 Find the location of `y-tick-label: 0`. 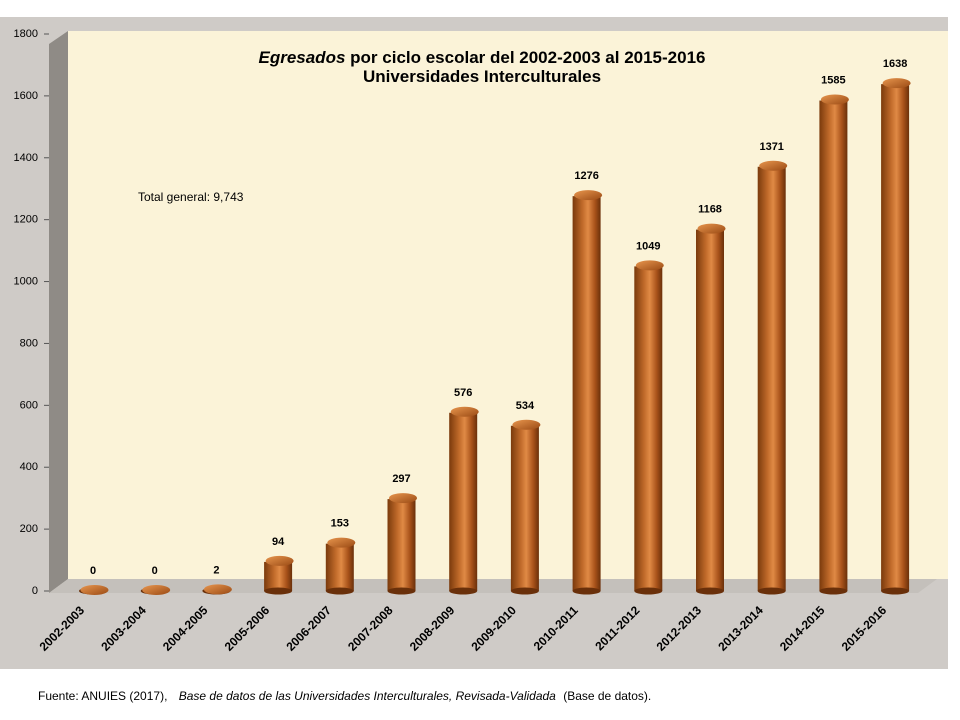

y-tick-label: 0 is located at coordinates (35, 591).